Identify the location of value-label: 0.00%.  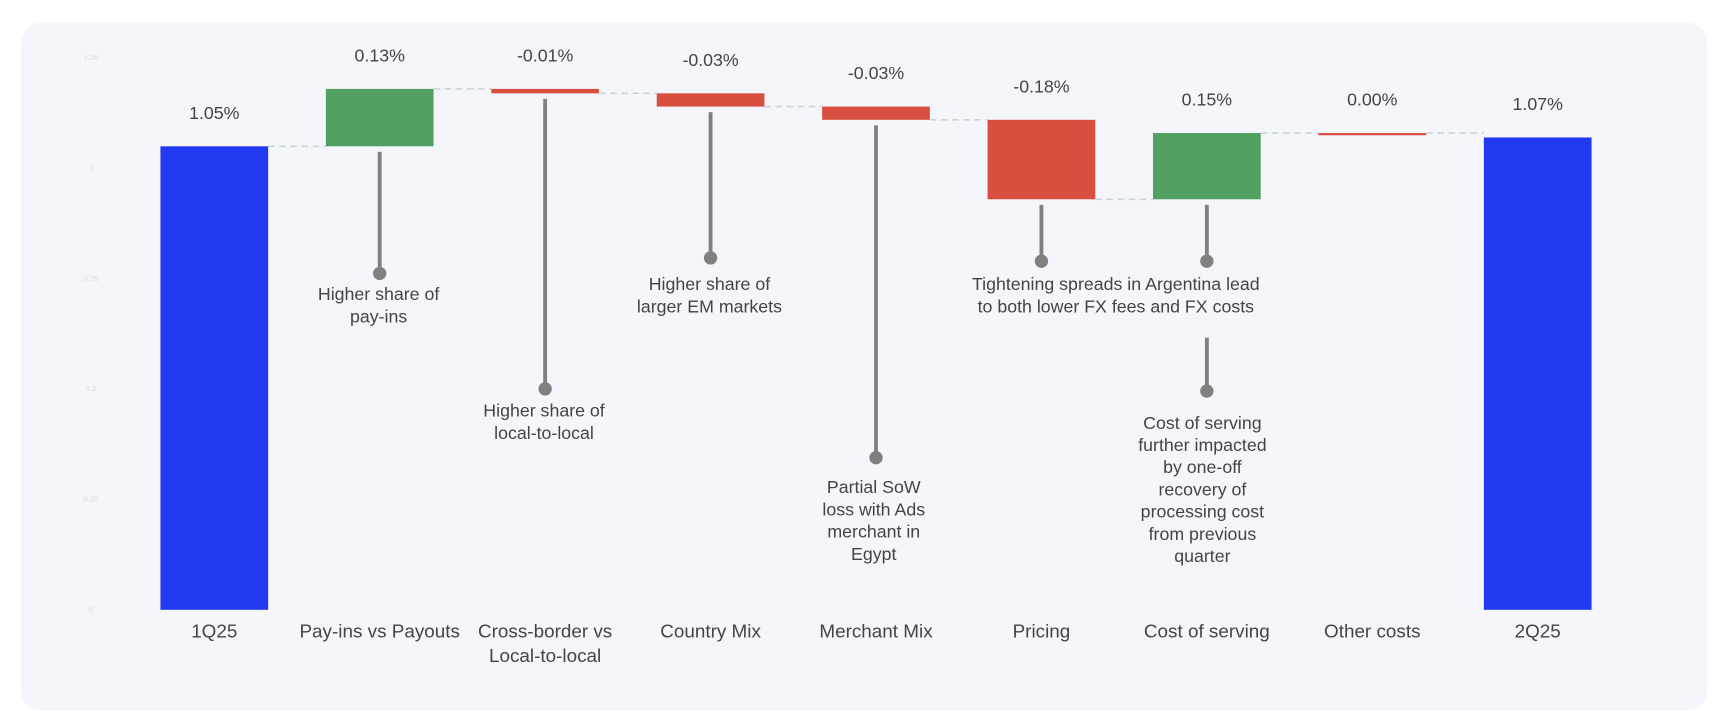
(1372, 100).